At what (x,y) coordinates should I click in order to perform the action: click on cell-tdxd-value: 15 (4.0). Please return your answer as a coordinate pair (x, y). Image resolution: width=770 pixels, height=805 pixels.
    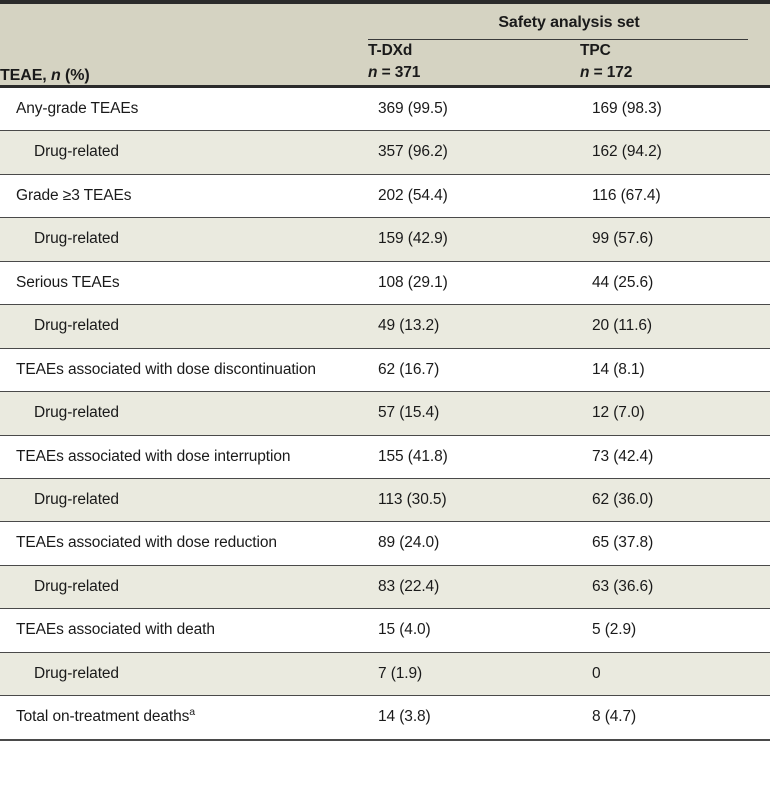
    Looking at the image, I should click on (474, 630).